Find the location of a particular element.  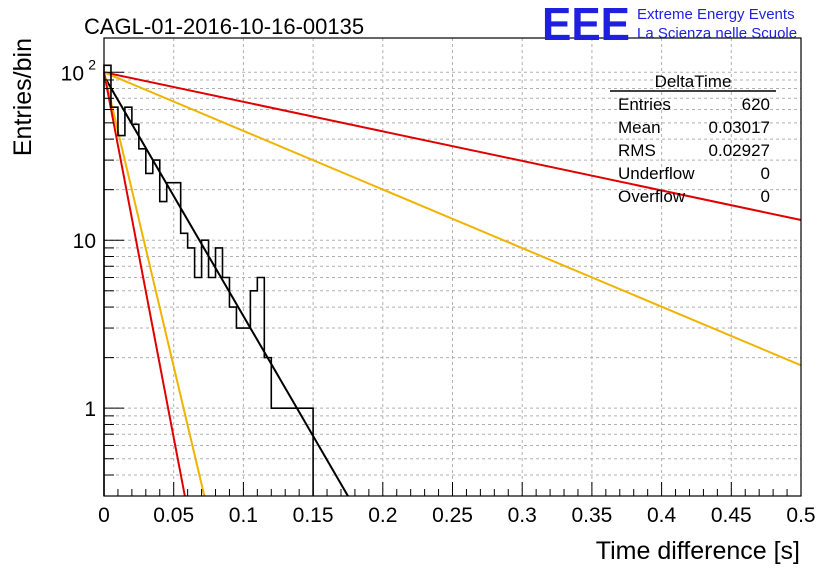

y-tick-label: 1 is located at coordinates (90, 409).